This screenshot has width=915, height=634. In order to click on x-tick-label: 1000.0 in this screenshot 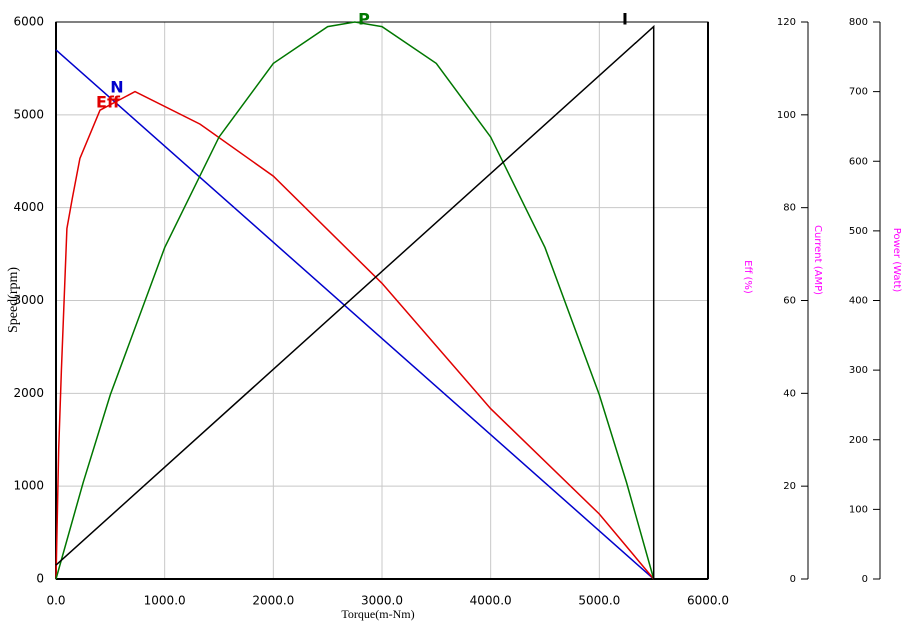, I will do `click(165, 601)`.